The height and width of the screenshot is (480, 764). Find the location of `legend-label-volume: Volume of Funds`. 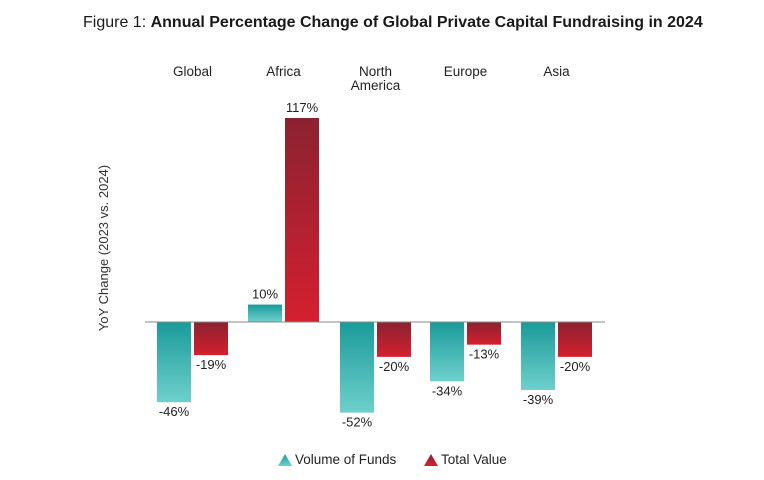

legend-label-volume: Volume of Funds is located at coordinates (346, 459).